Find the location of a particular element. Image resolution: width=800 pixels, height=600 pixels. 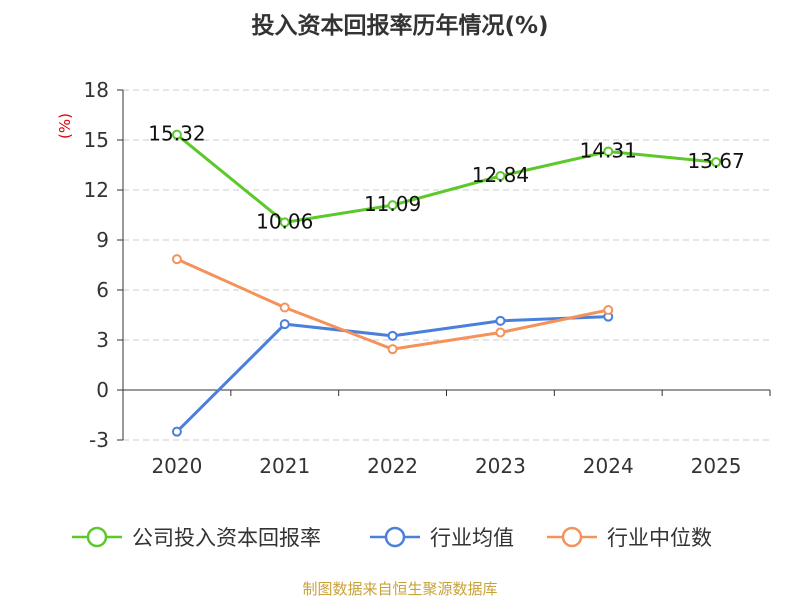

y-tick-label: 15 is located at coordinates (96, 140).